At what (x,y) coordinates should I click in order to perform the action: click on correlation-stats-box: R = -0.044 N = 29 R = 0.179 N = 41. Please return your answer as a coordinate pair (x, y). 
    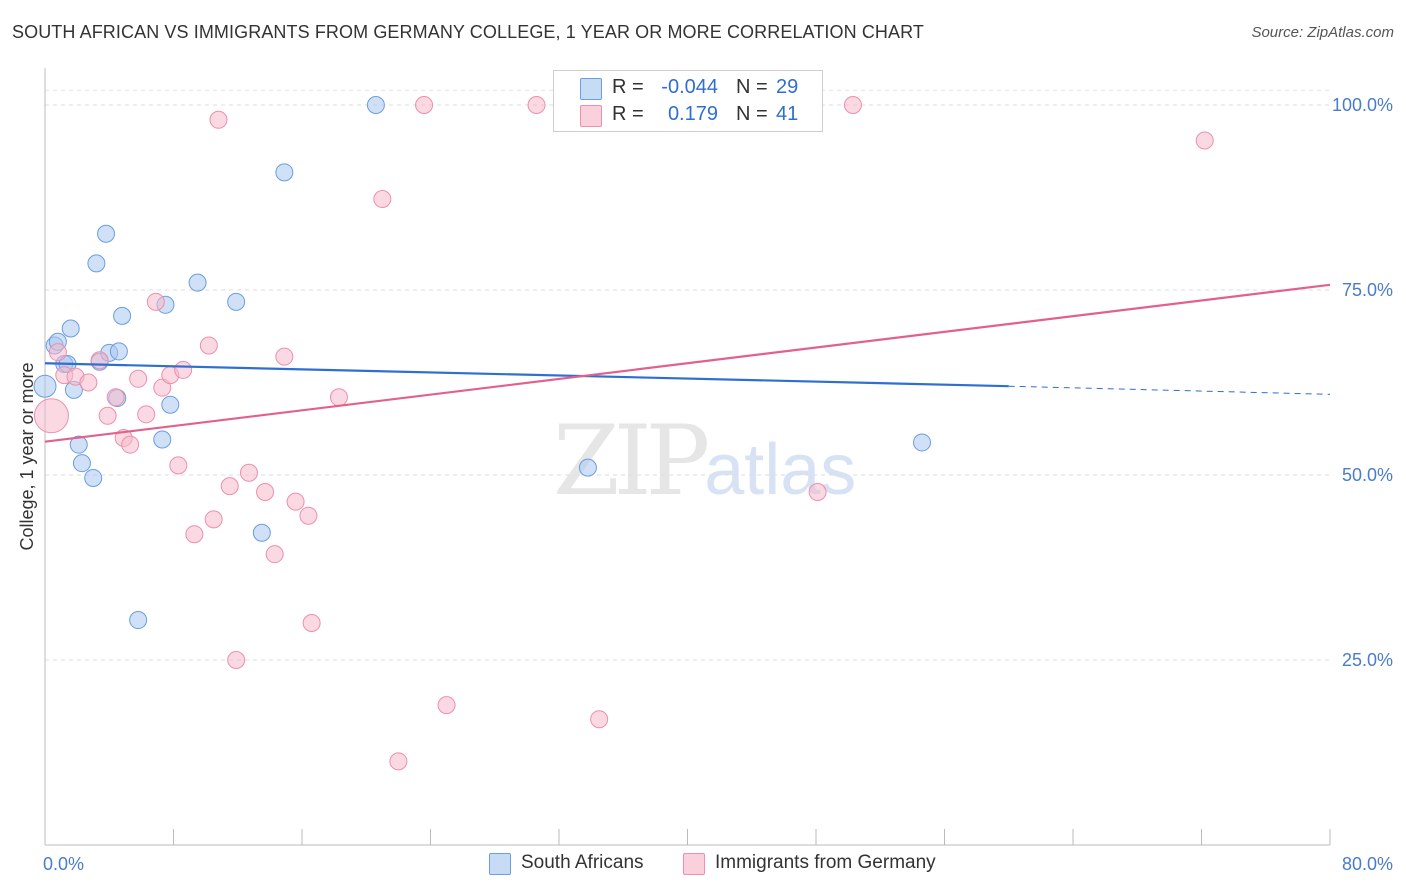
    Looking at the image, I should click on (688, 101).